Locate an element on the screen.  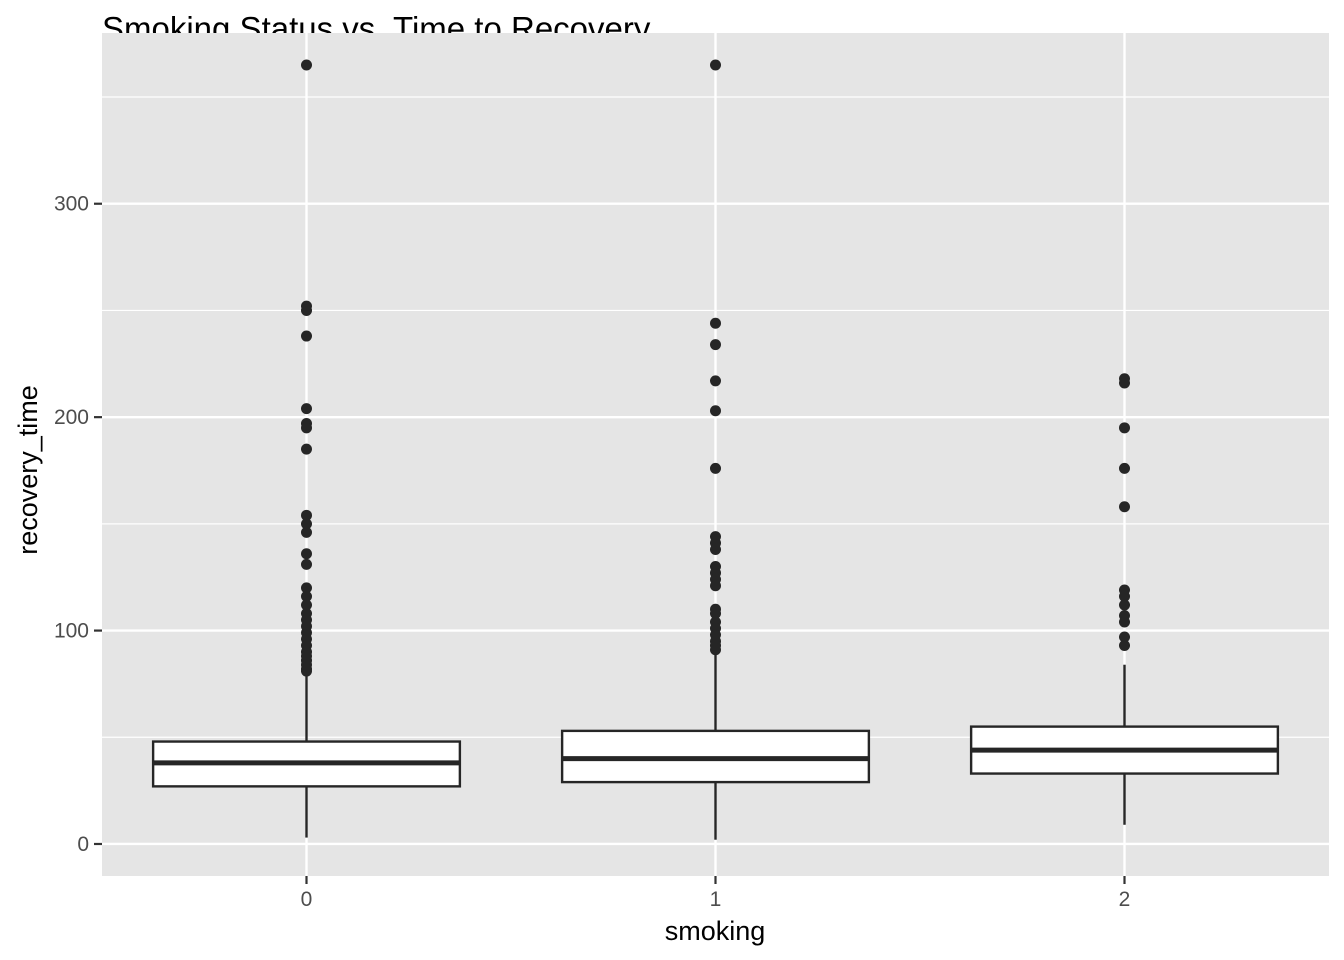
y-tick-label: 200 is located at coordinates (71, 417).